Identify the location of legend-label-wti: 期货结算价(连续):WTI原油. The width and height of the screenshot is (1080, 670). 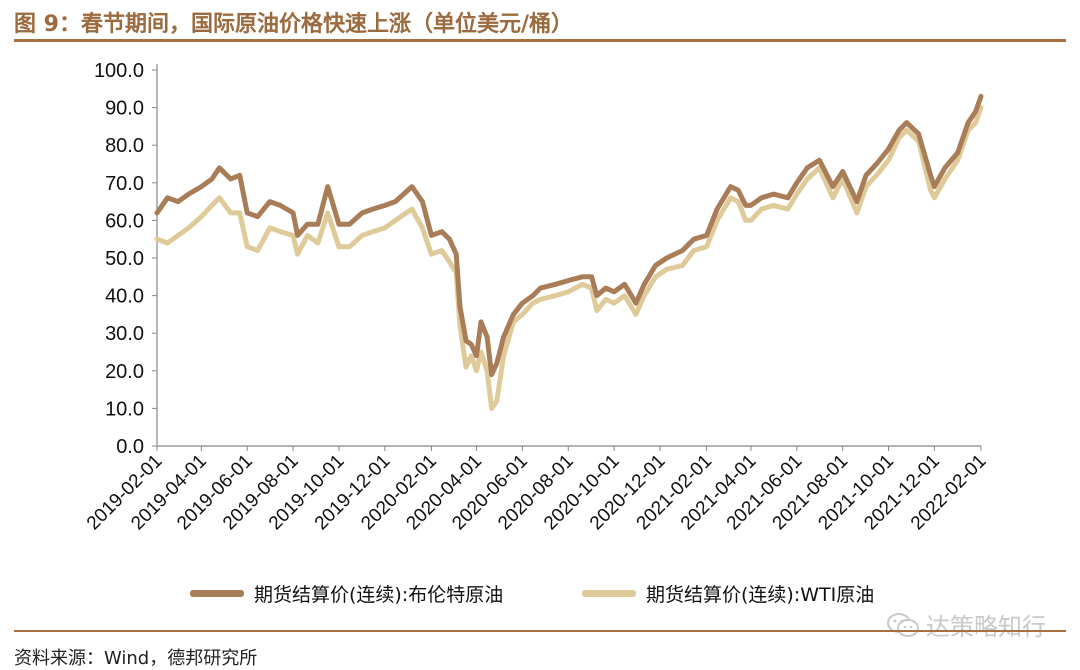
(760, 594).